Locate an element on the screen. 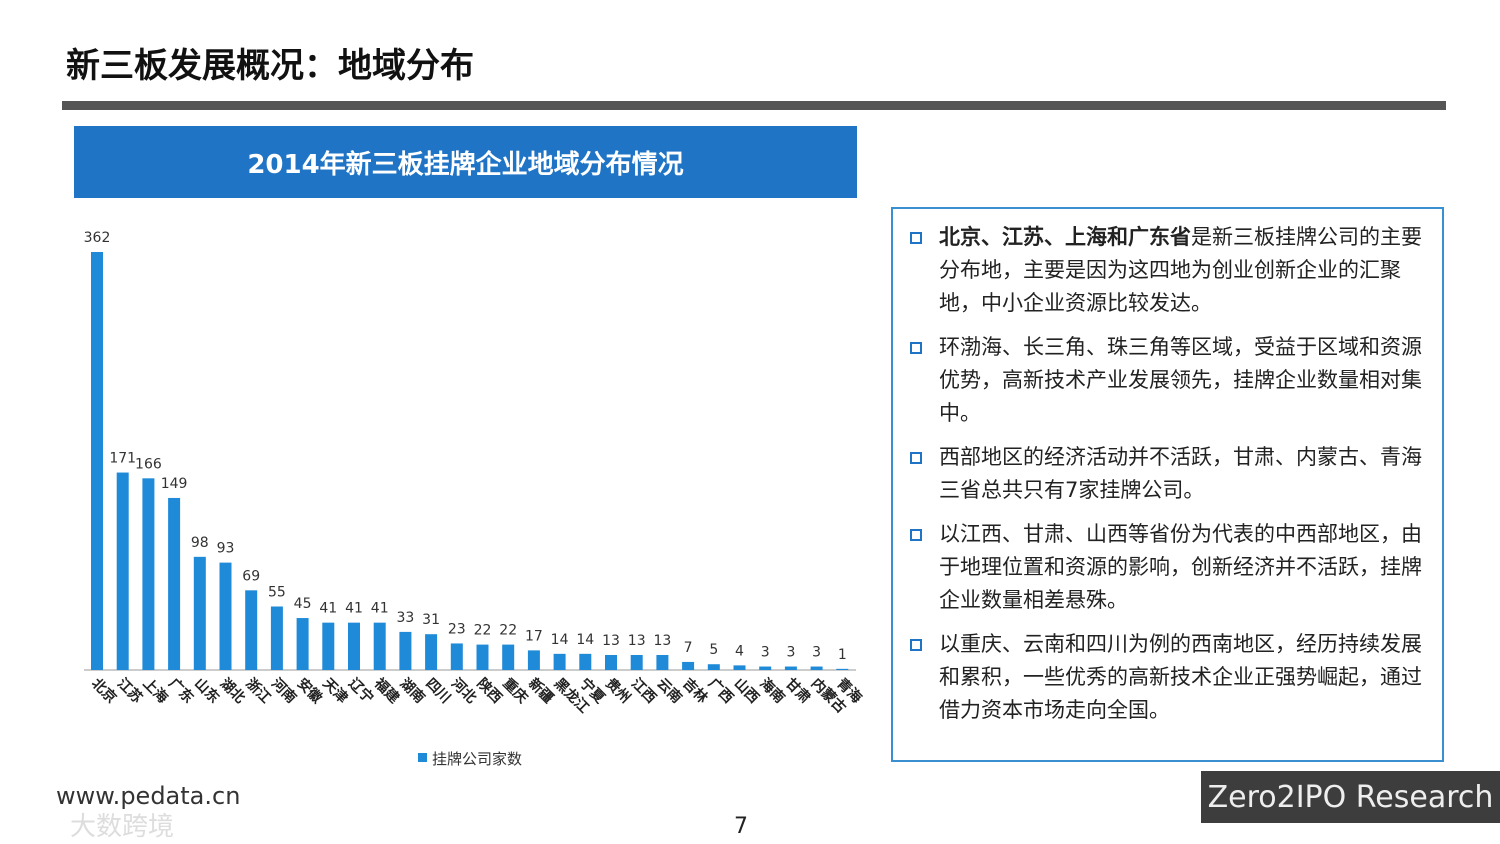 The width and height of the screenshot is (1500, 844). data-label: 45 is located at coordinates (303, 604).